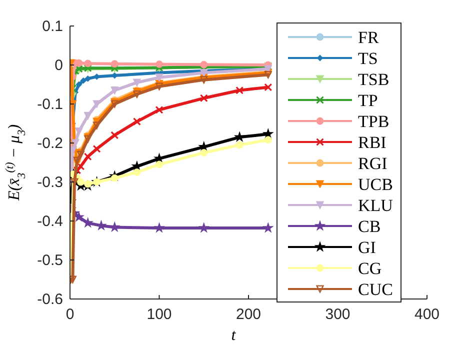 This screenshot has height=355, width=473. Describe the element at coordinates (337, 314) in the screenshot. I see `x-tick-label: 300` at that location.